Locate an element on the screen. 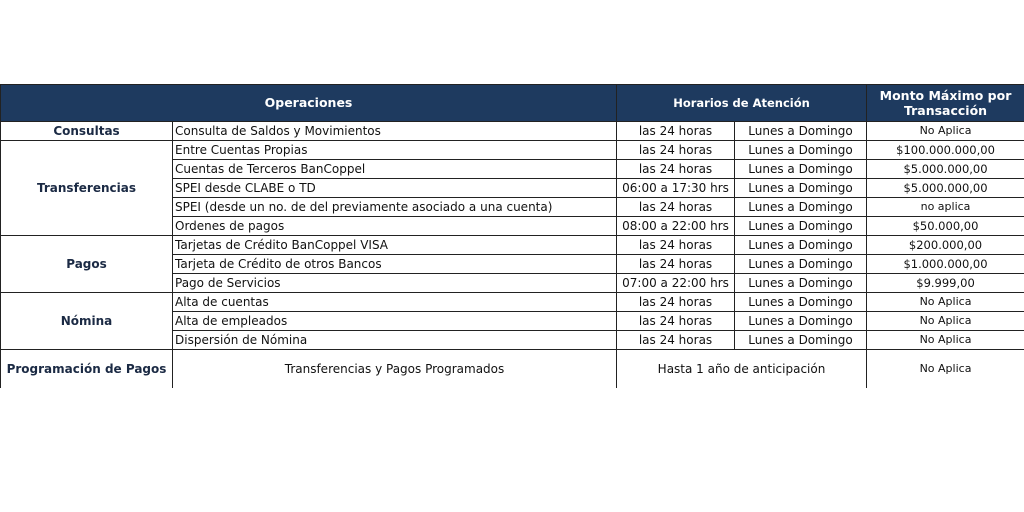 The width and height of the screenshot is (1024, 512). category-cell: Pagos is located at coordinates (86, 264).